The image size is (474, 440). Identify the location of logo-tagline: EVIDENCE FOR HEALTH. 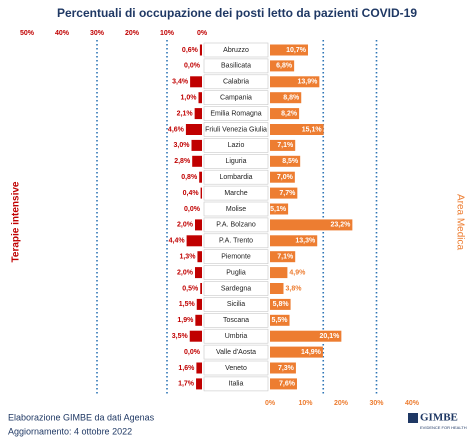
(443, 427).